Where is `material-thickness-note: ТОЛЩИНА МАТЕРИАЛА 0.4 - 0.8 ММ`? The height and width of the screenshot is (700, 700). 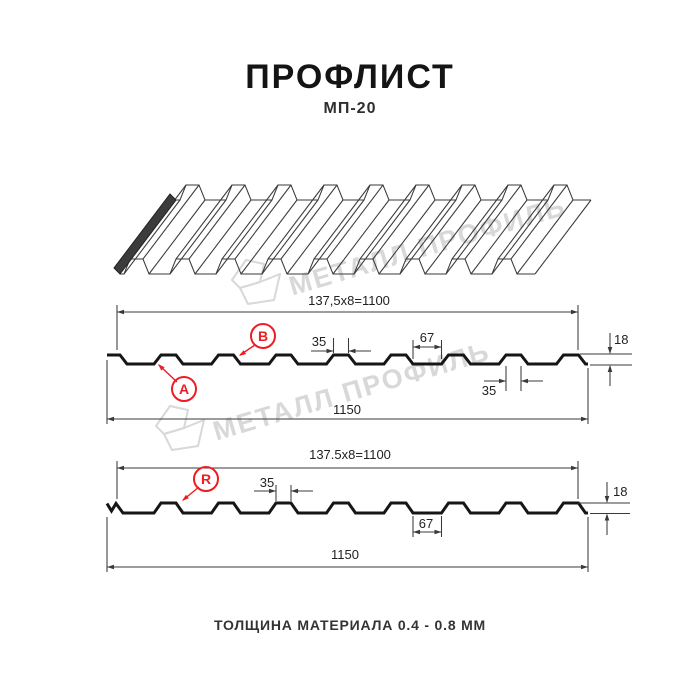 material-thickness-note: ТОЛЩИНА МАТЕРИАЛА 0.4 - 0.8 ММ is located at coordinates (350, 625).